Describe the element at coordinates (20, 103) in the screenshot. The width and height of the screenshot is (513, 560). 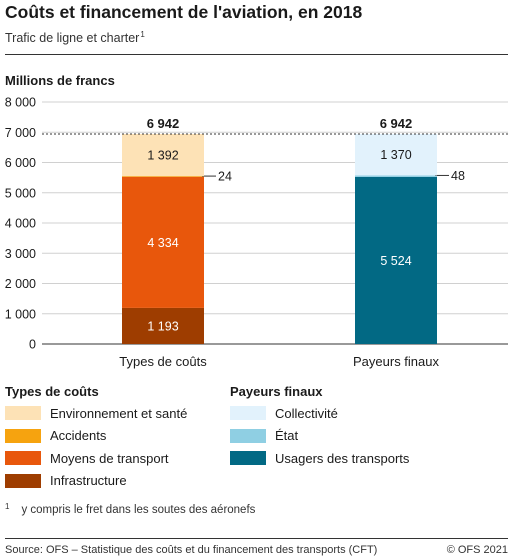
I see `y-tick-label: 8 000` at that location.